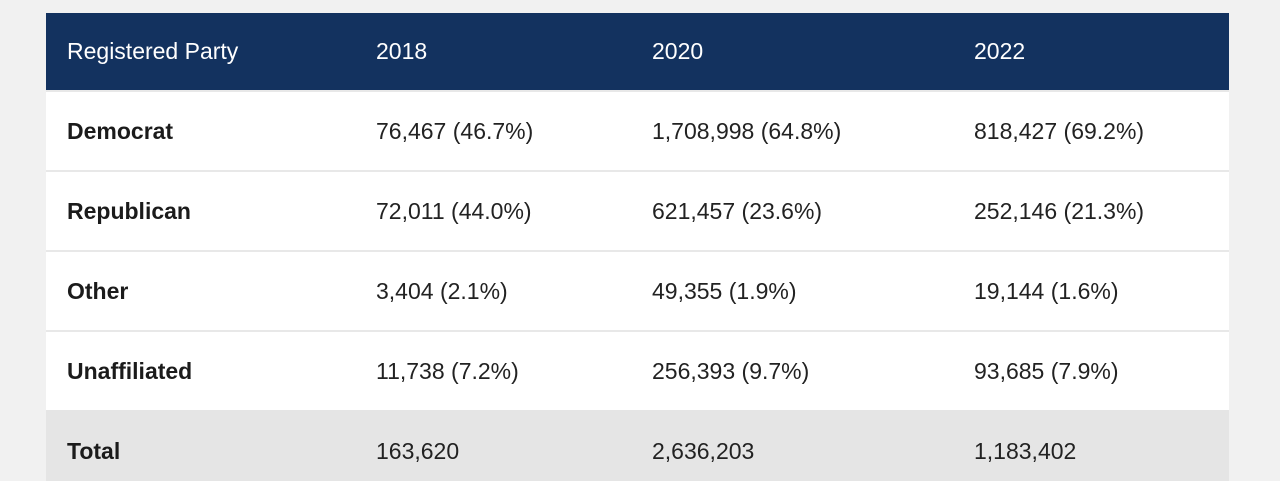 The image size is (1280, 481). I want to click on value-2020: 1,708,998 (64.8%), so click(747, 130).